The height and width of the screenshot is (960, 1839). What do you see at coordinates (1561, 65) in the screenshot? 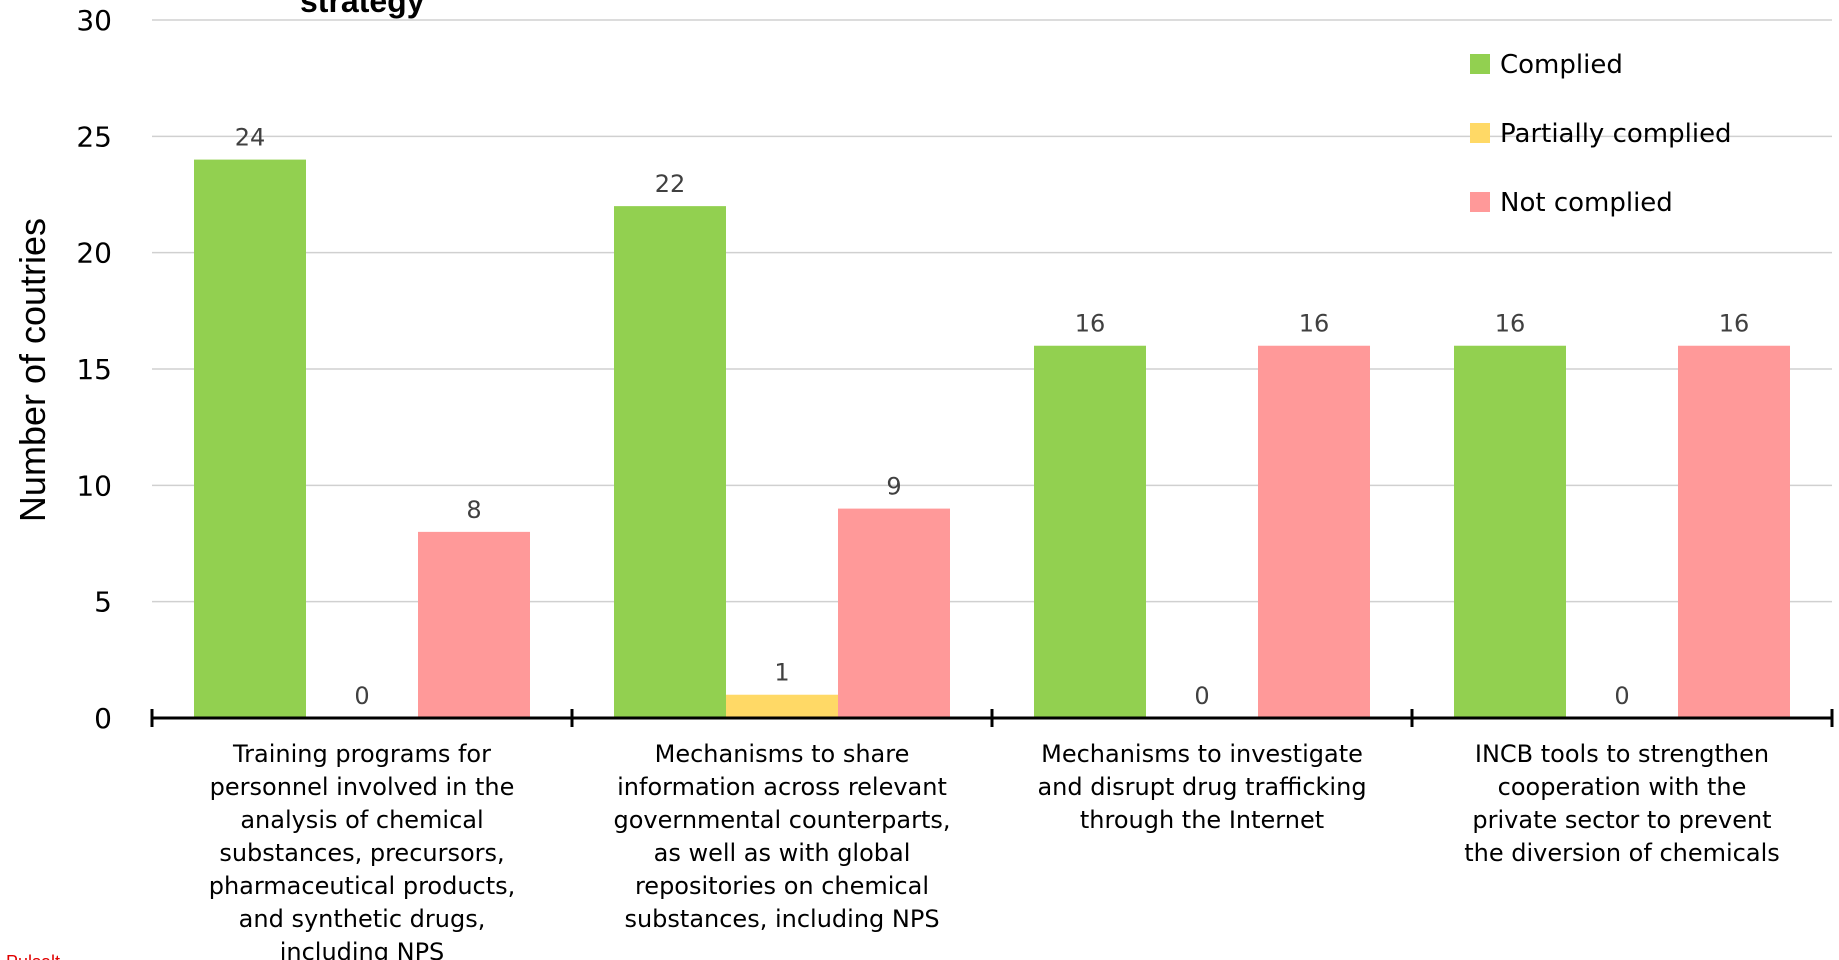
I see `legend-label: Complied` at bounding box center [1561, 65].